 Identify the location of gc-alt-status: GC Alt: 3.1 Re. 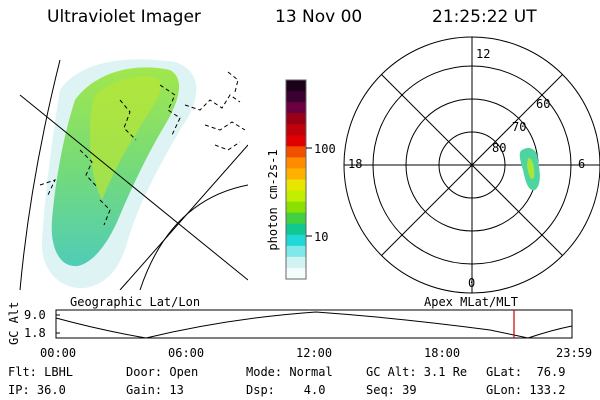
(417, 372).